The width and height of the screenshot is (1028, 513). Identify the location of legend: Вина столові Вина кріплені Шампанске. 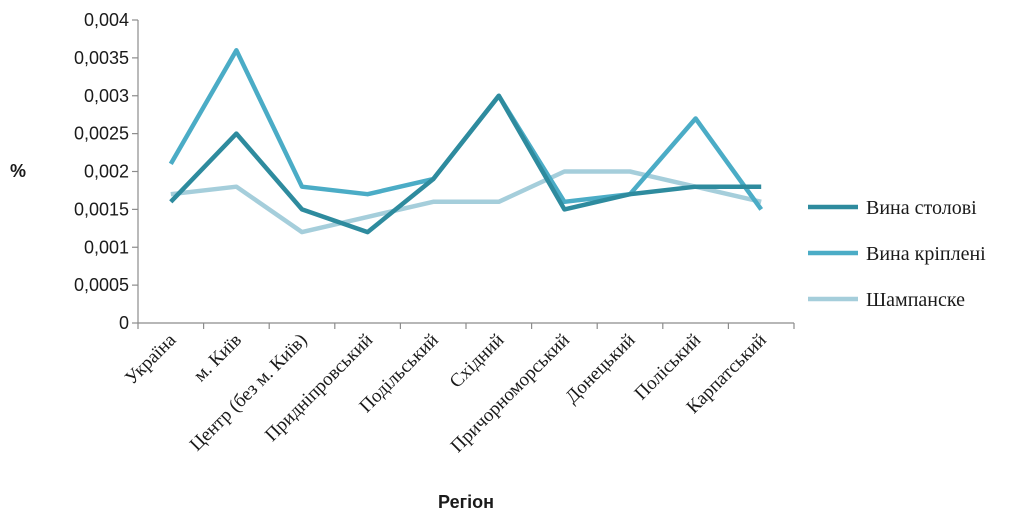
(897, 254).